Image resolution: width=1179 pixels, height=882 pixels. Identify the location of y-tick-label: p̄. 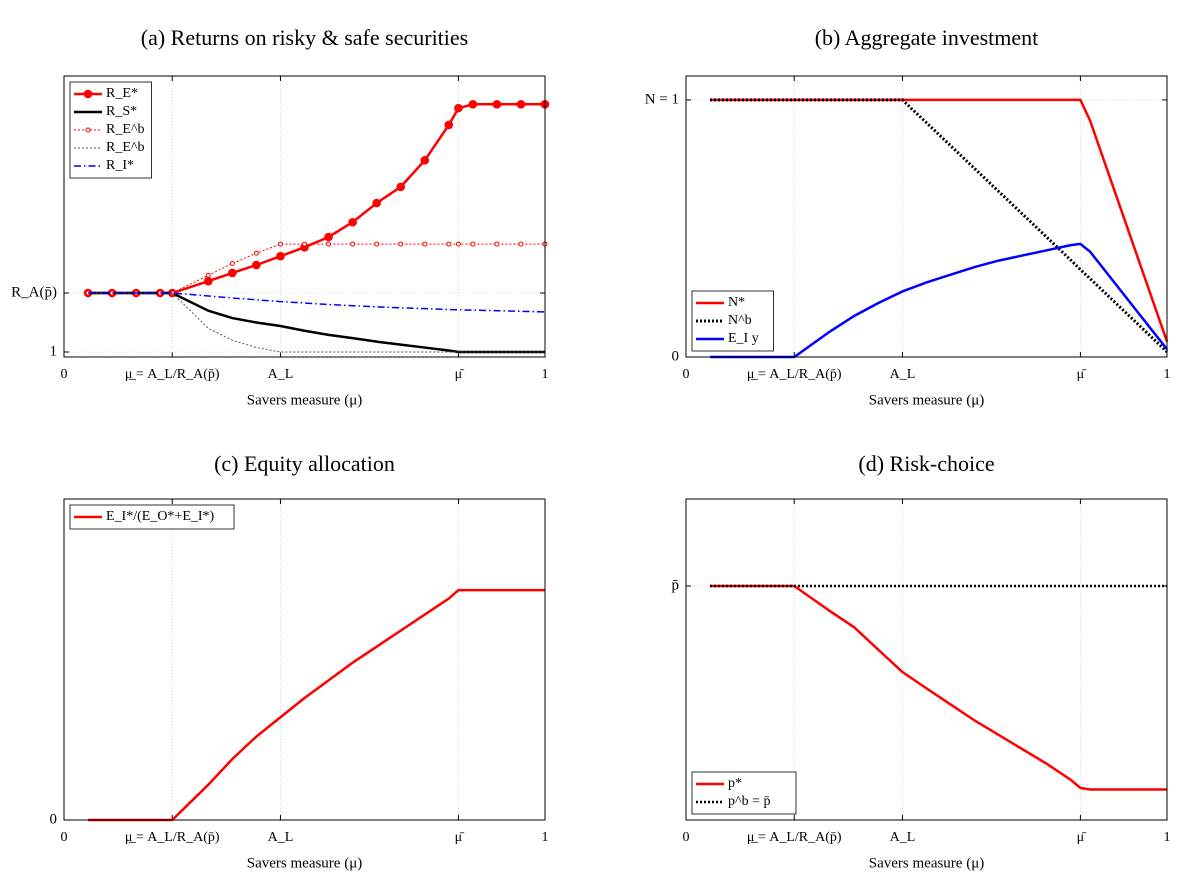
(676, 585).